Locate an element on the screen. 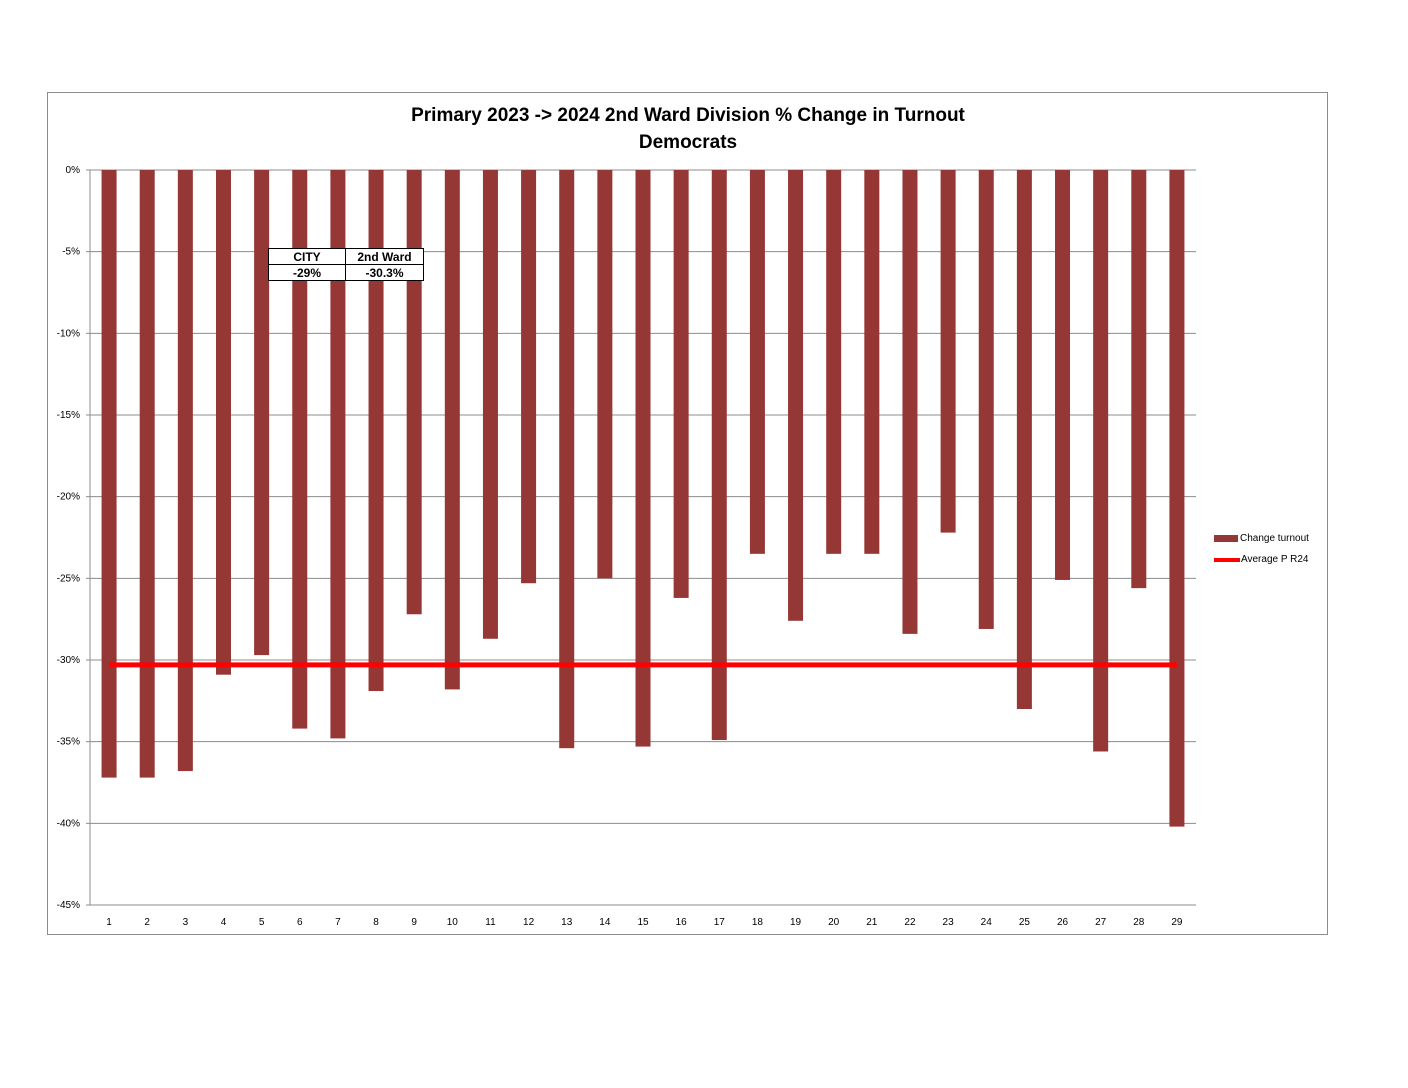 The height and width of the screenshot is (1088, 1408). y-tick-label: 0% is located at coordinates (73, 170).